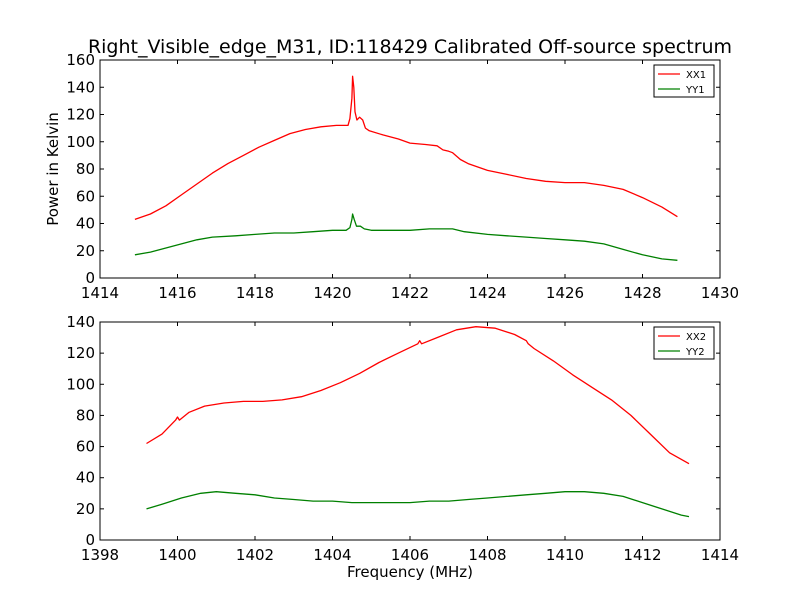  I want to click on y-tick-label: 160, so click(80, 60).